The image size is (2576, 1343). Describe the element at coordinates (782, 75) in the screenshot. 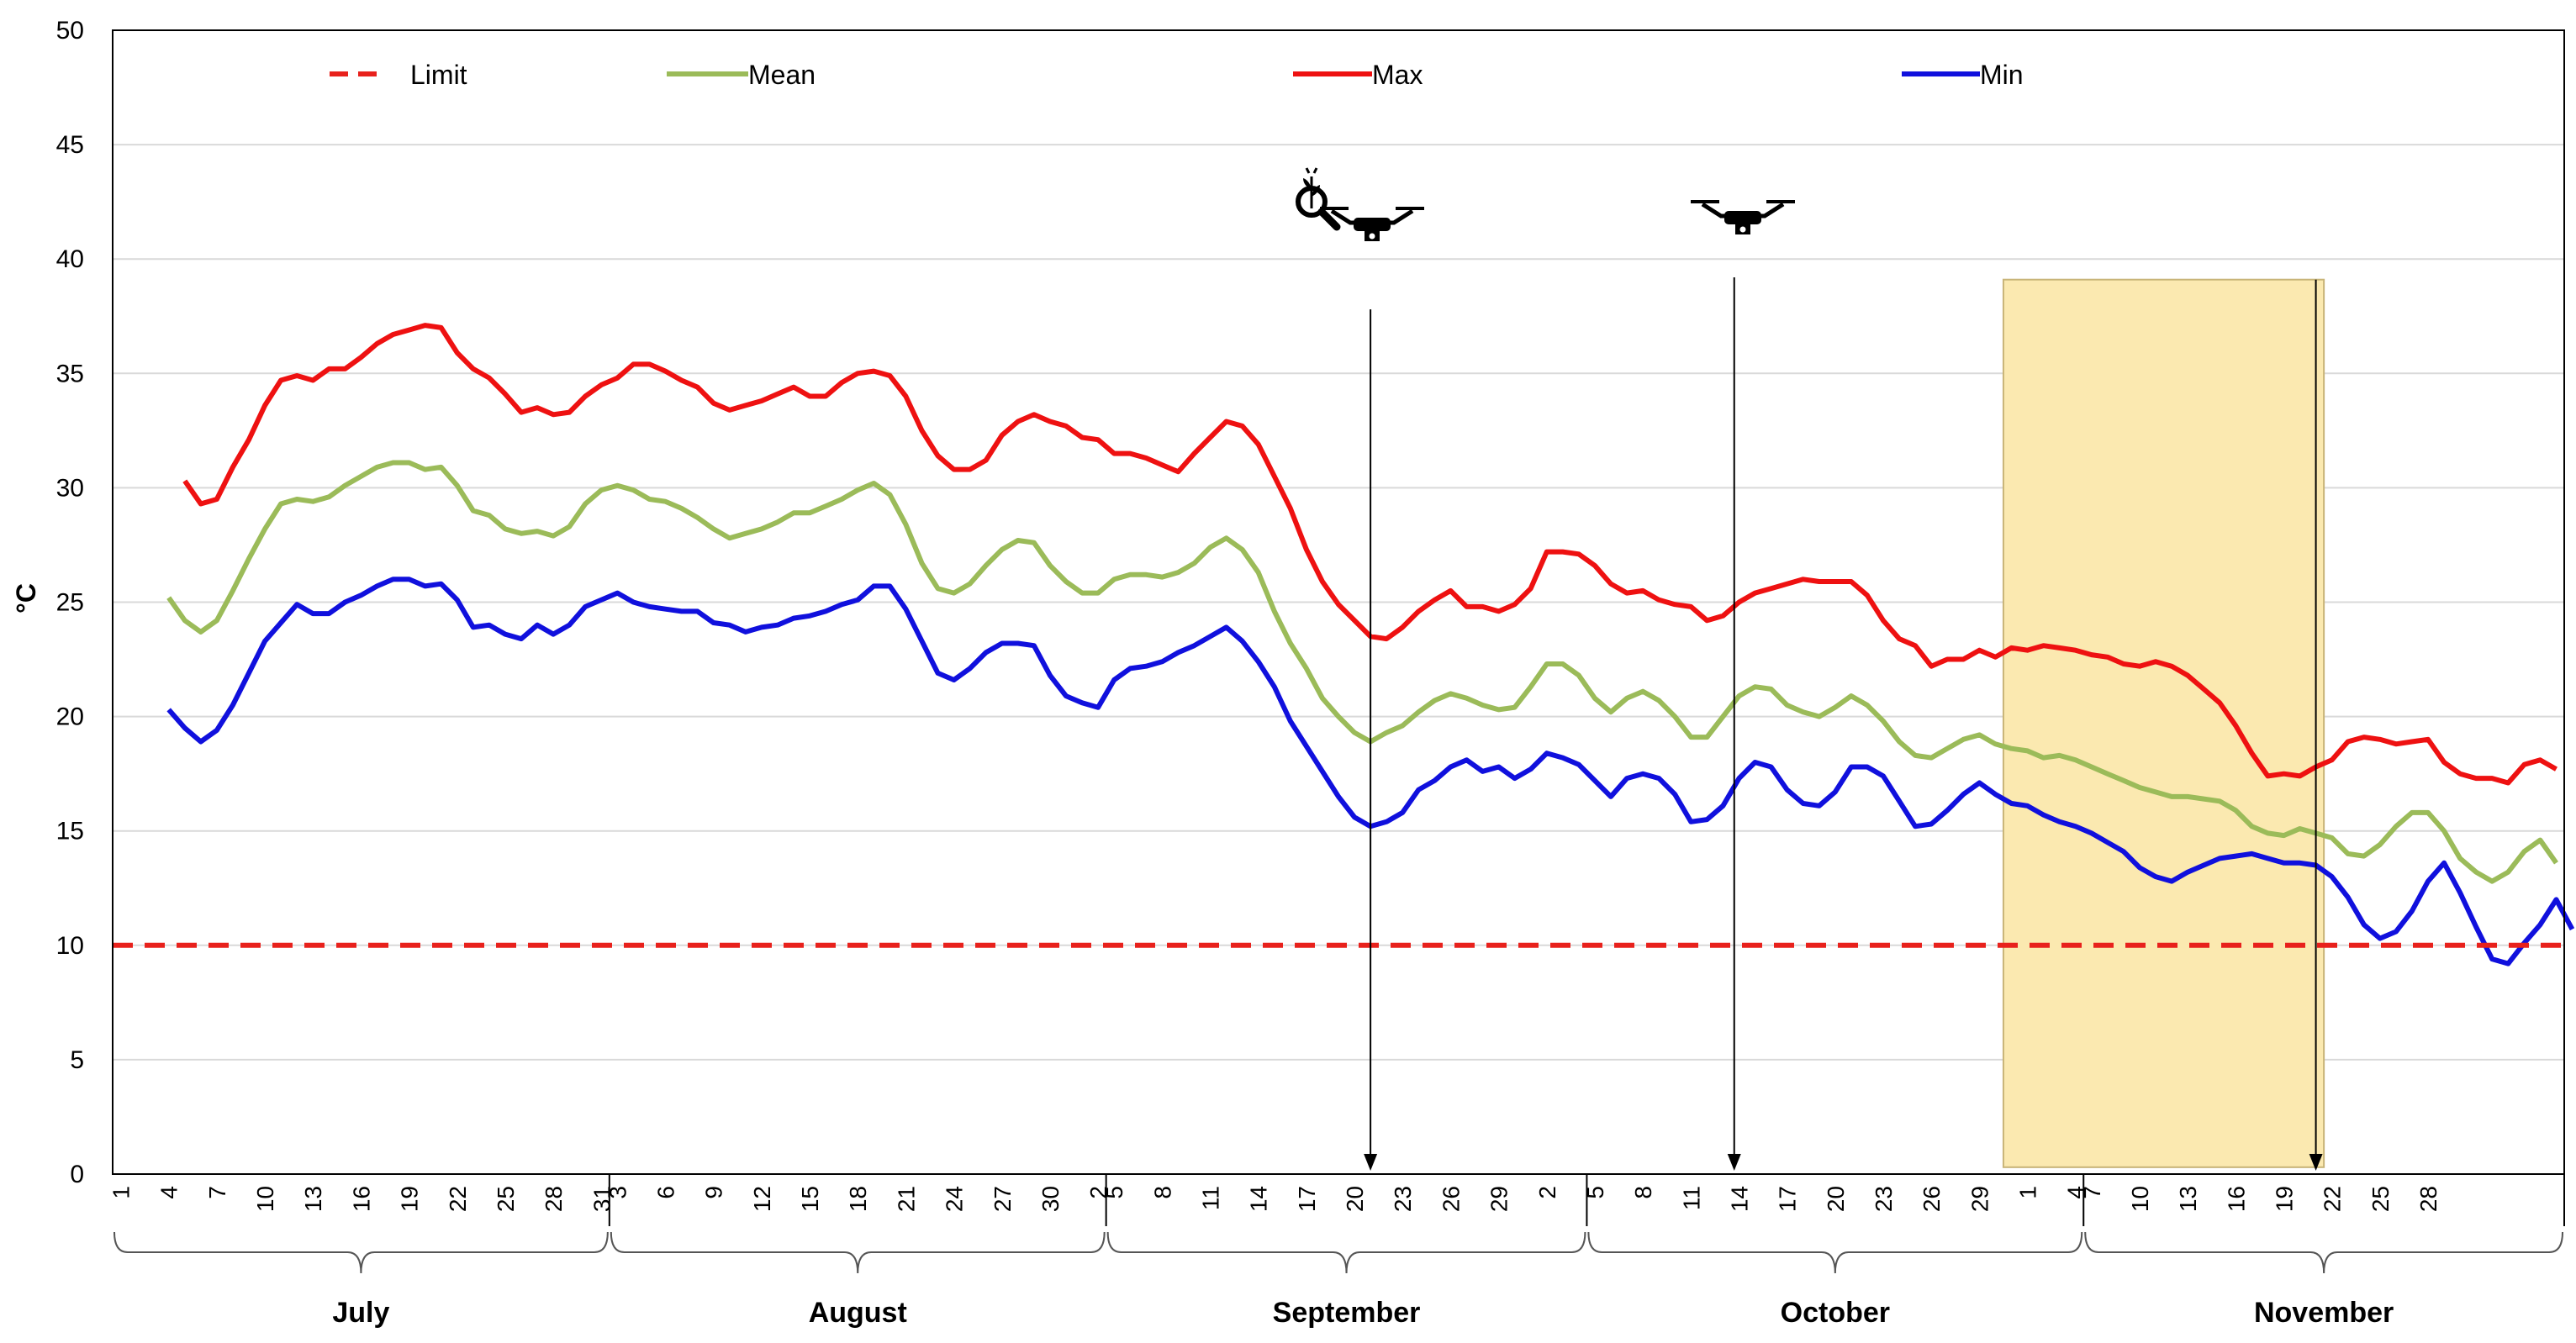

I see `legend-label-mean: Mean` at that location.